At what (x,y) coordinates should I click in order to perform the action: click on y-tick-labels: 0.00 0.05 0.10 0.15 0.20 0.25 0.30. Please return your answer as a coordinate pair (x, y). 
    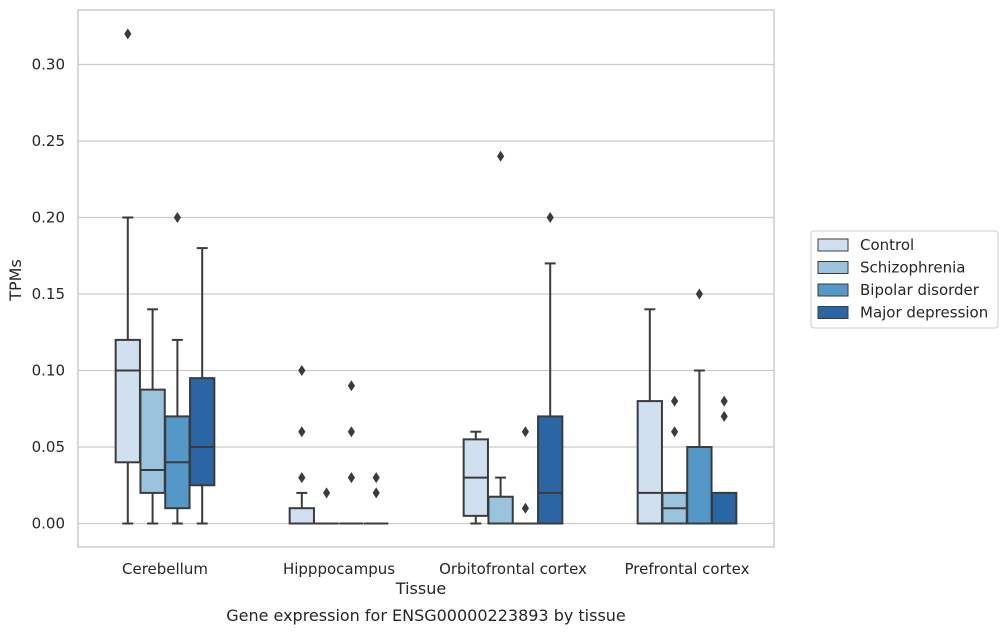
    Looking at the image, I should click on (48, 294).